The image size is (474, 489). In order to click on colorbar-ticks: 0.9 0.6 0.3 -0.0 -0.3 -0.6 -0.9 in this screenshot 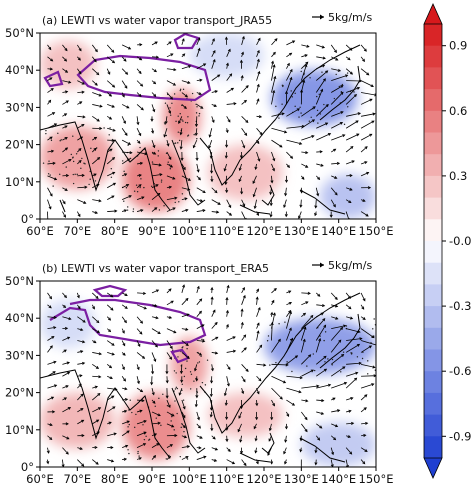, I will do `click(456, 241)`.